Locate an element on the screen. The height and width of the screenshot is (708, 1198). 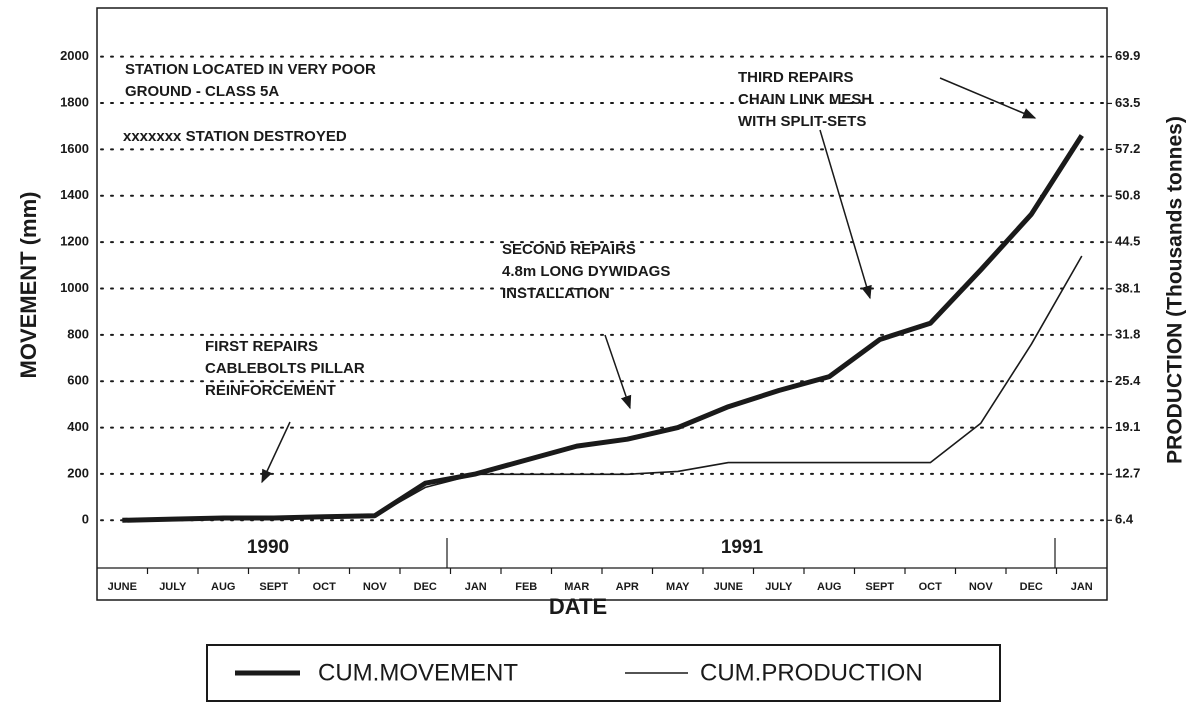
y2-axis-label: PRODUCTION (Thousands tonnes) is located at coordinates (1175, 290).